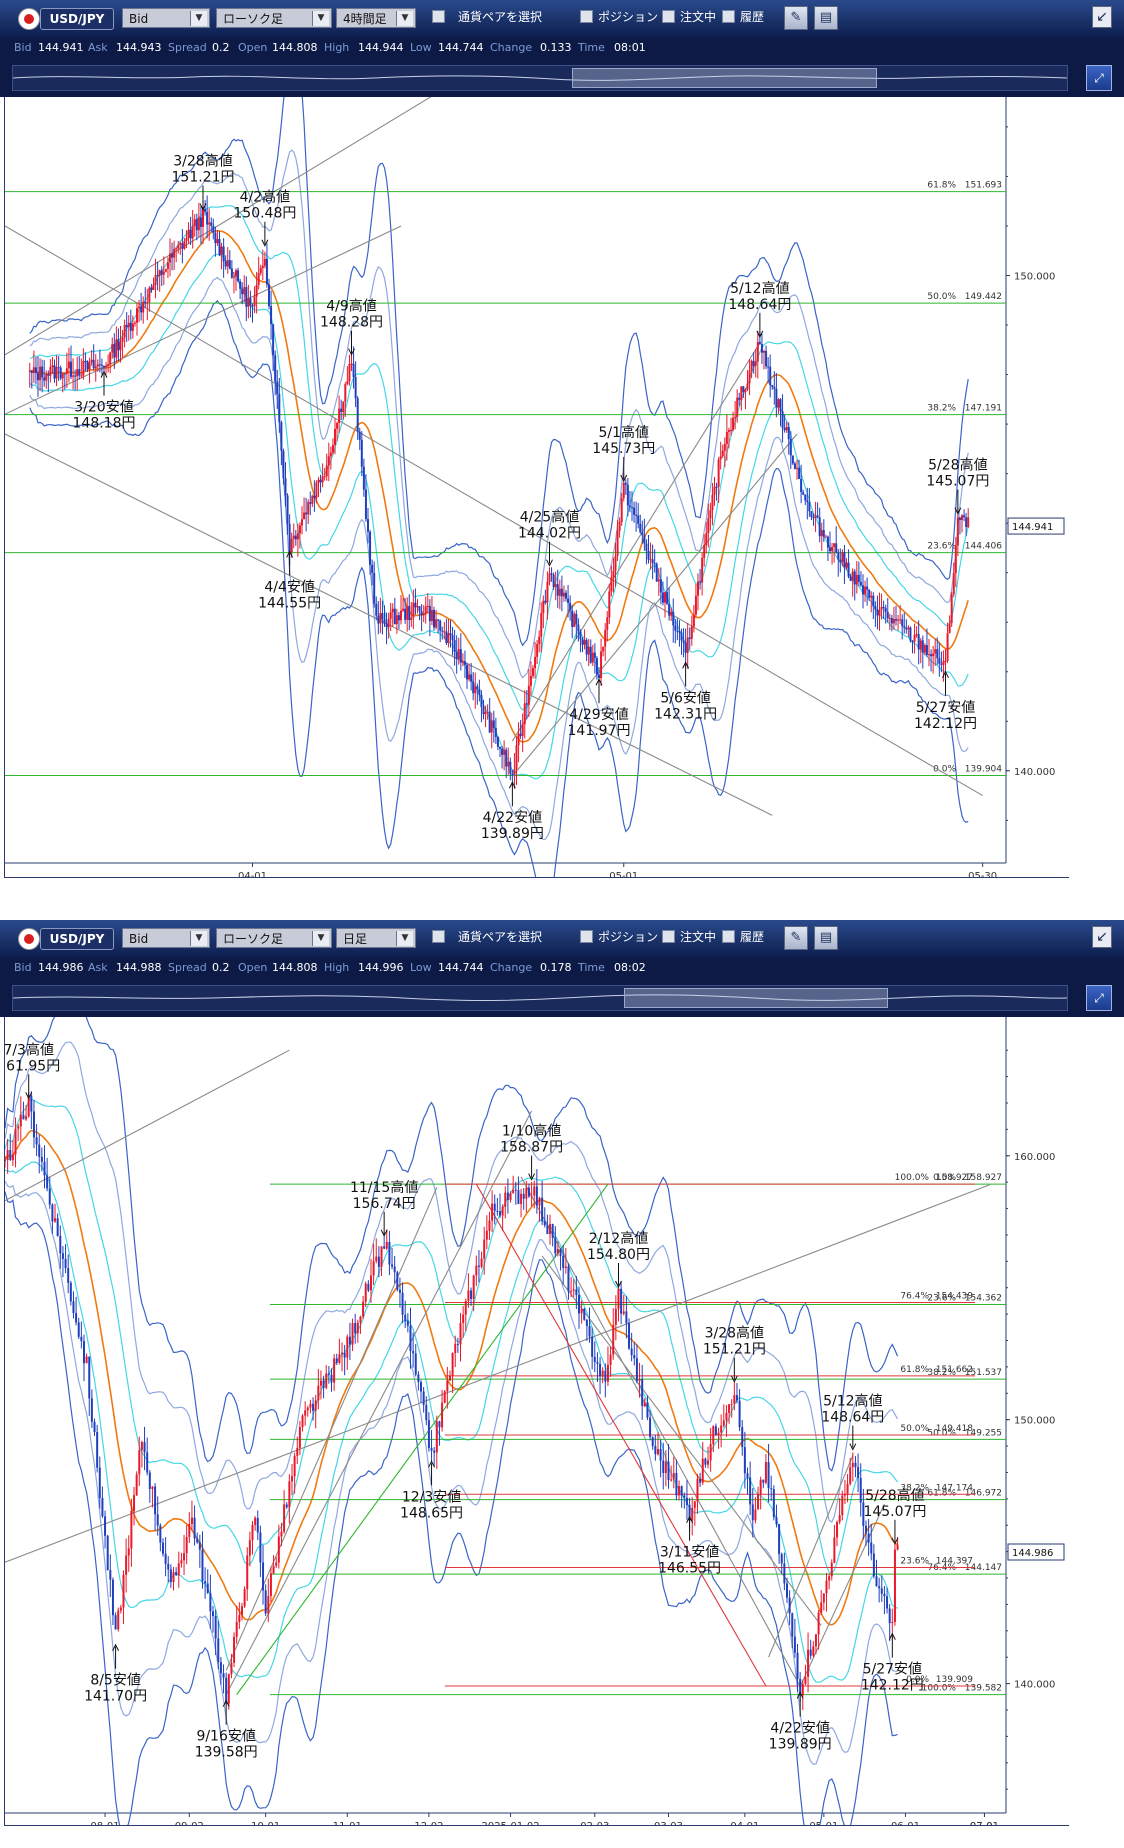 The height and width of the screenshot is (1848, 1124). I want to click on low-label: Low, so click(421, 47).